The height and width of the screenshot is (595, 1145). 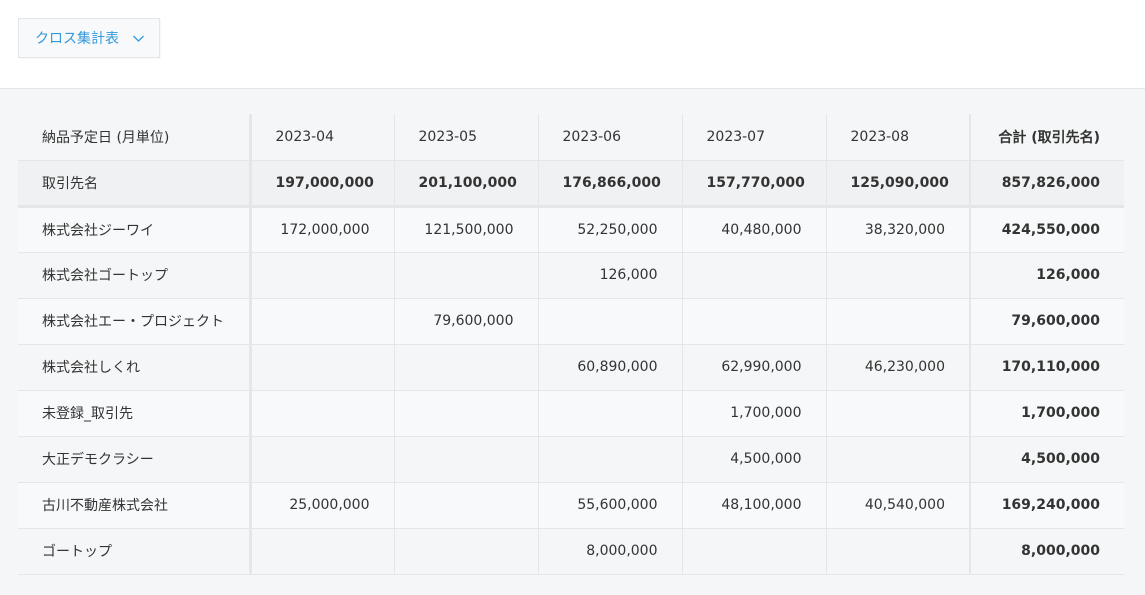 I want to click on grand-total-cell: 857,826,000, so click(x=1046, y=184).